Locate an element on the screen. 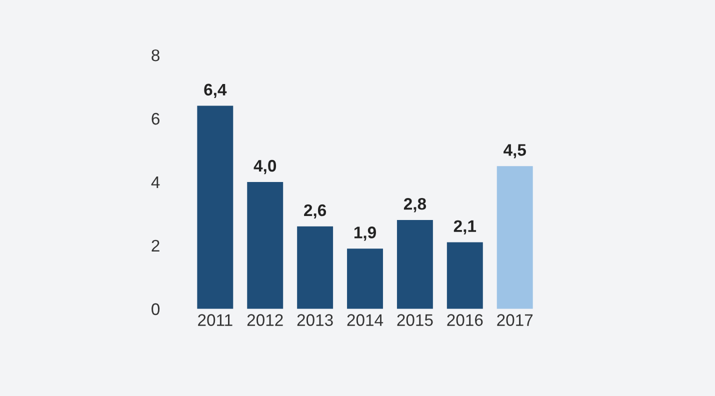 This screenshot has width=715, height=396. data-label: 4,5 is located at coordinates (515, 151).